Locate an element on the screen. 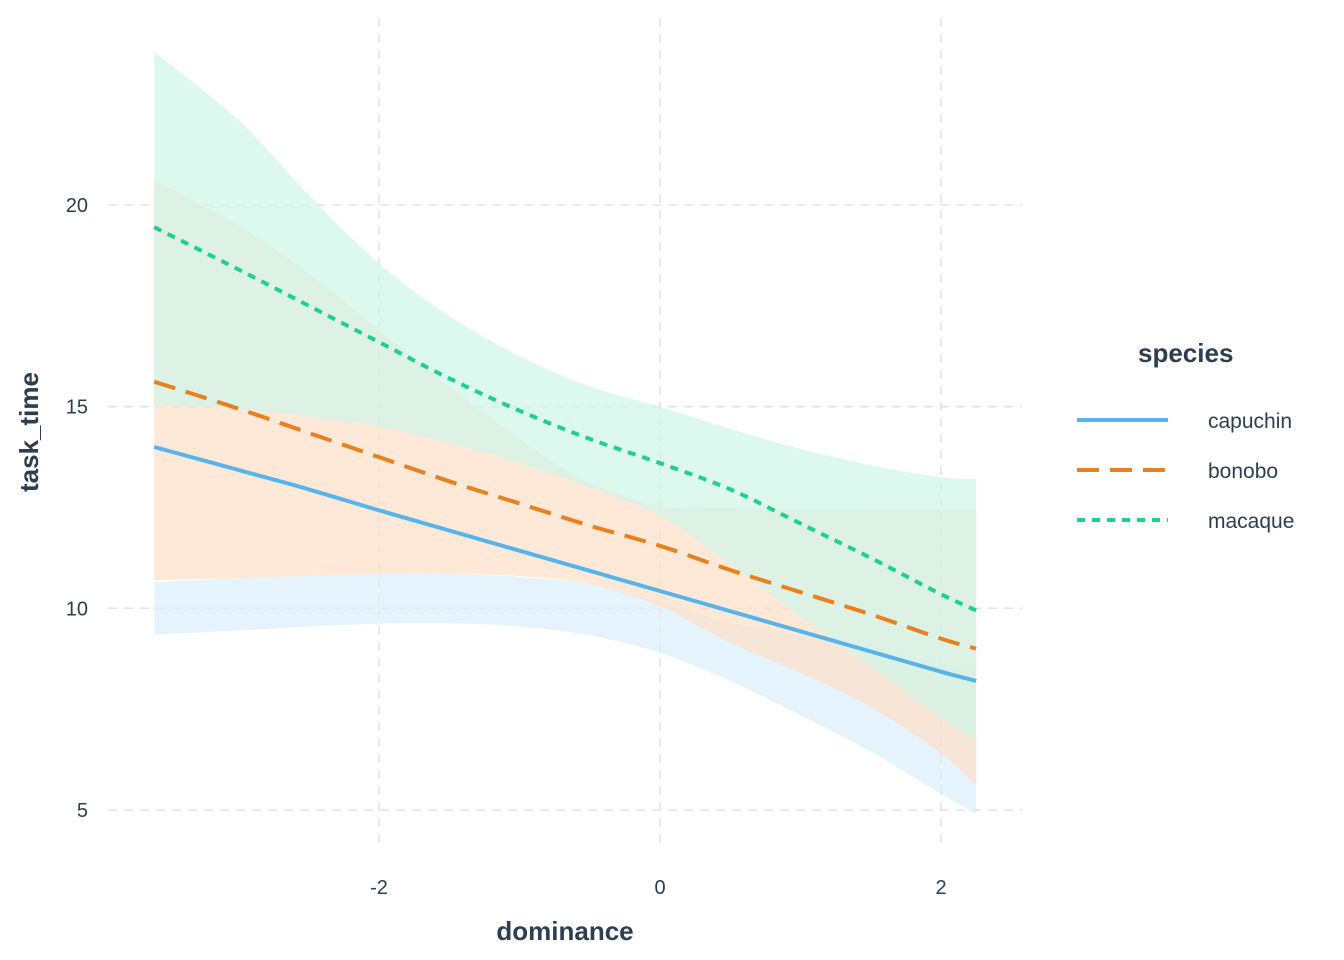  x-axis-title: dominance is located at coordinates (564, 931).